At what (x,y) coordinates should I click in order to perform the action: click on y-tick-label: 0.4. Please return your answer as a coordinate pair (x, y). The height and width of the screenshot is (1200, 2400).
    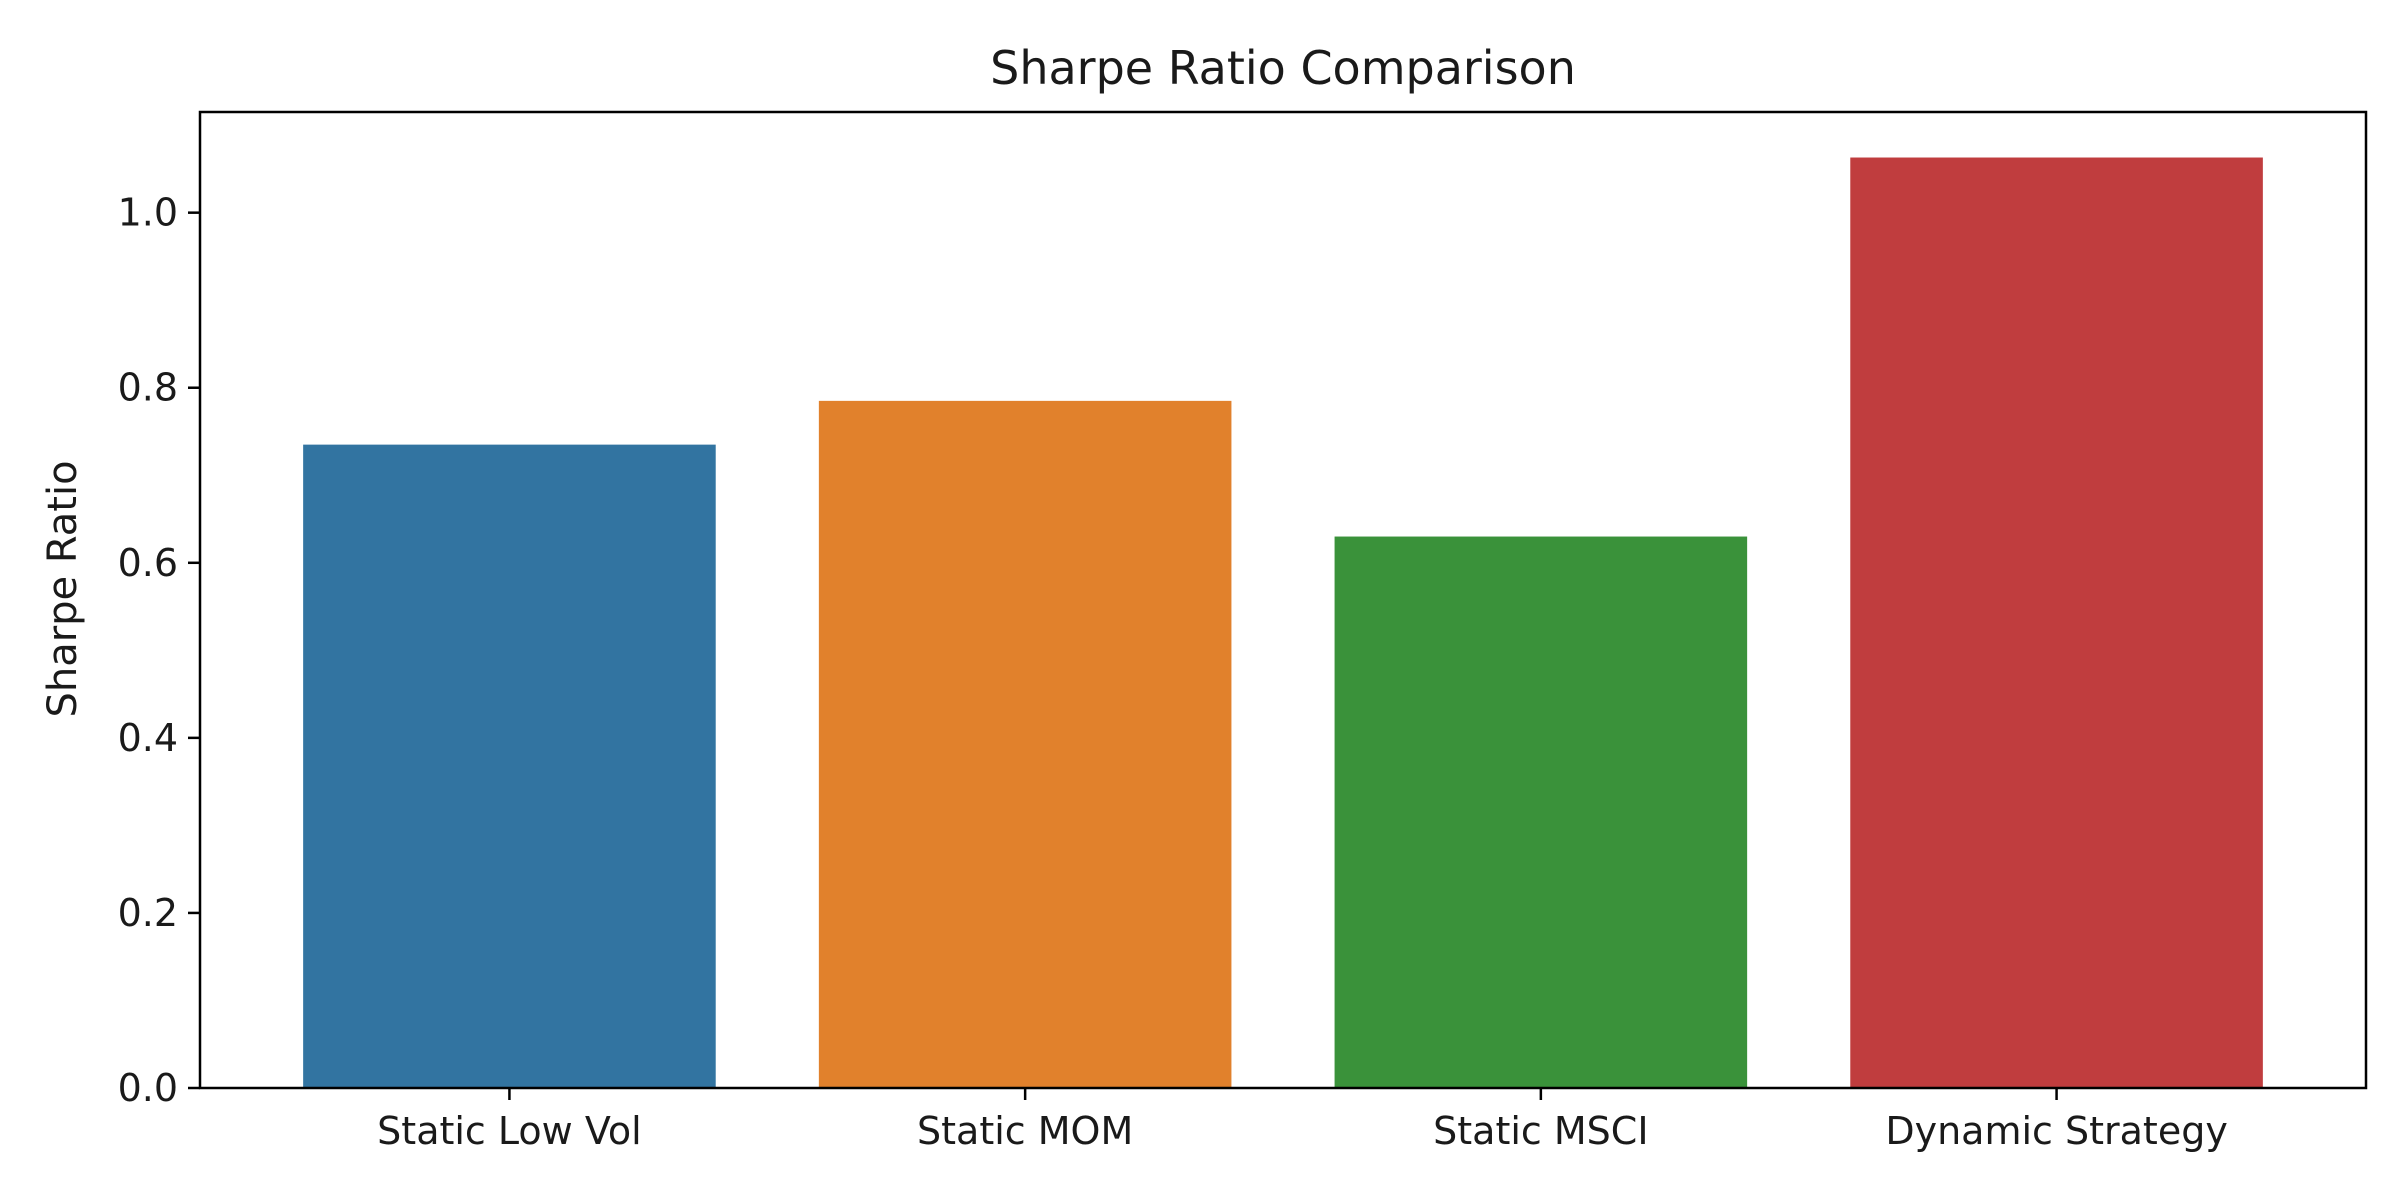
    Looking at the image, I should click on (148, 738).